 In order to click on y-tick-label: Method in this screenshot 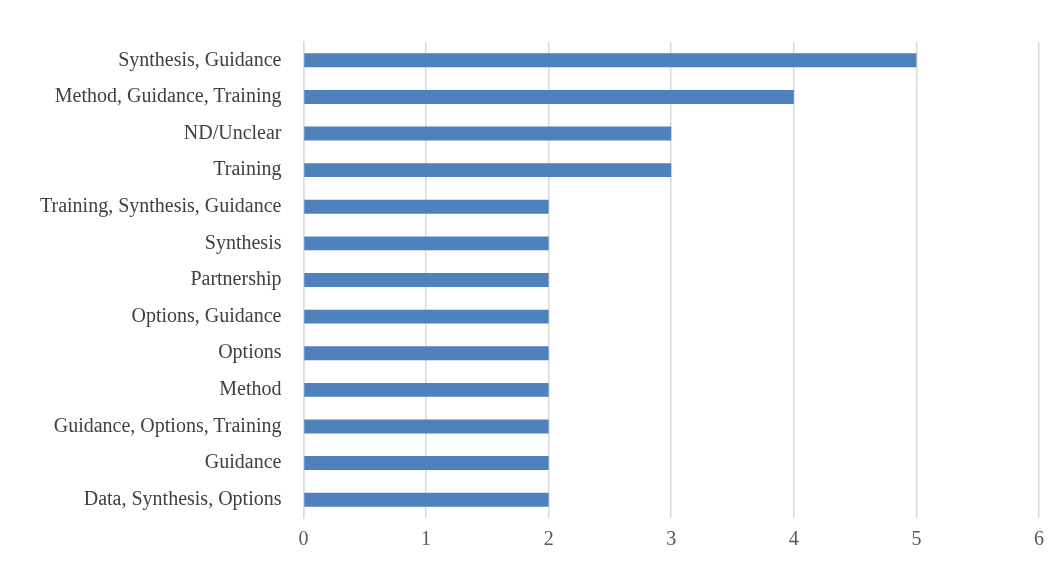, I will do `click(250, 388)`.